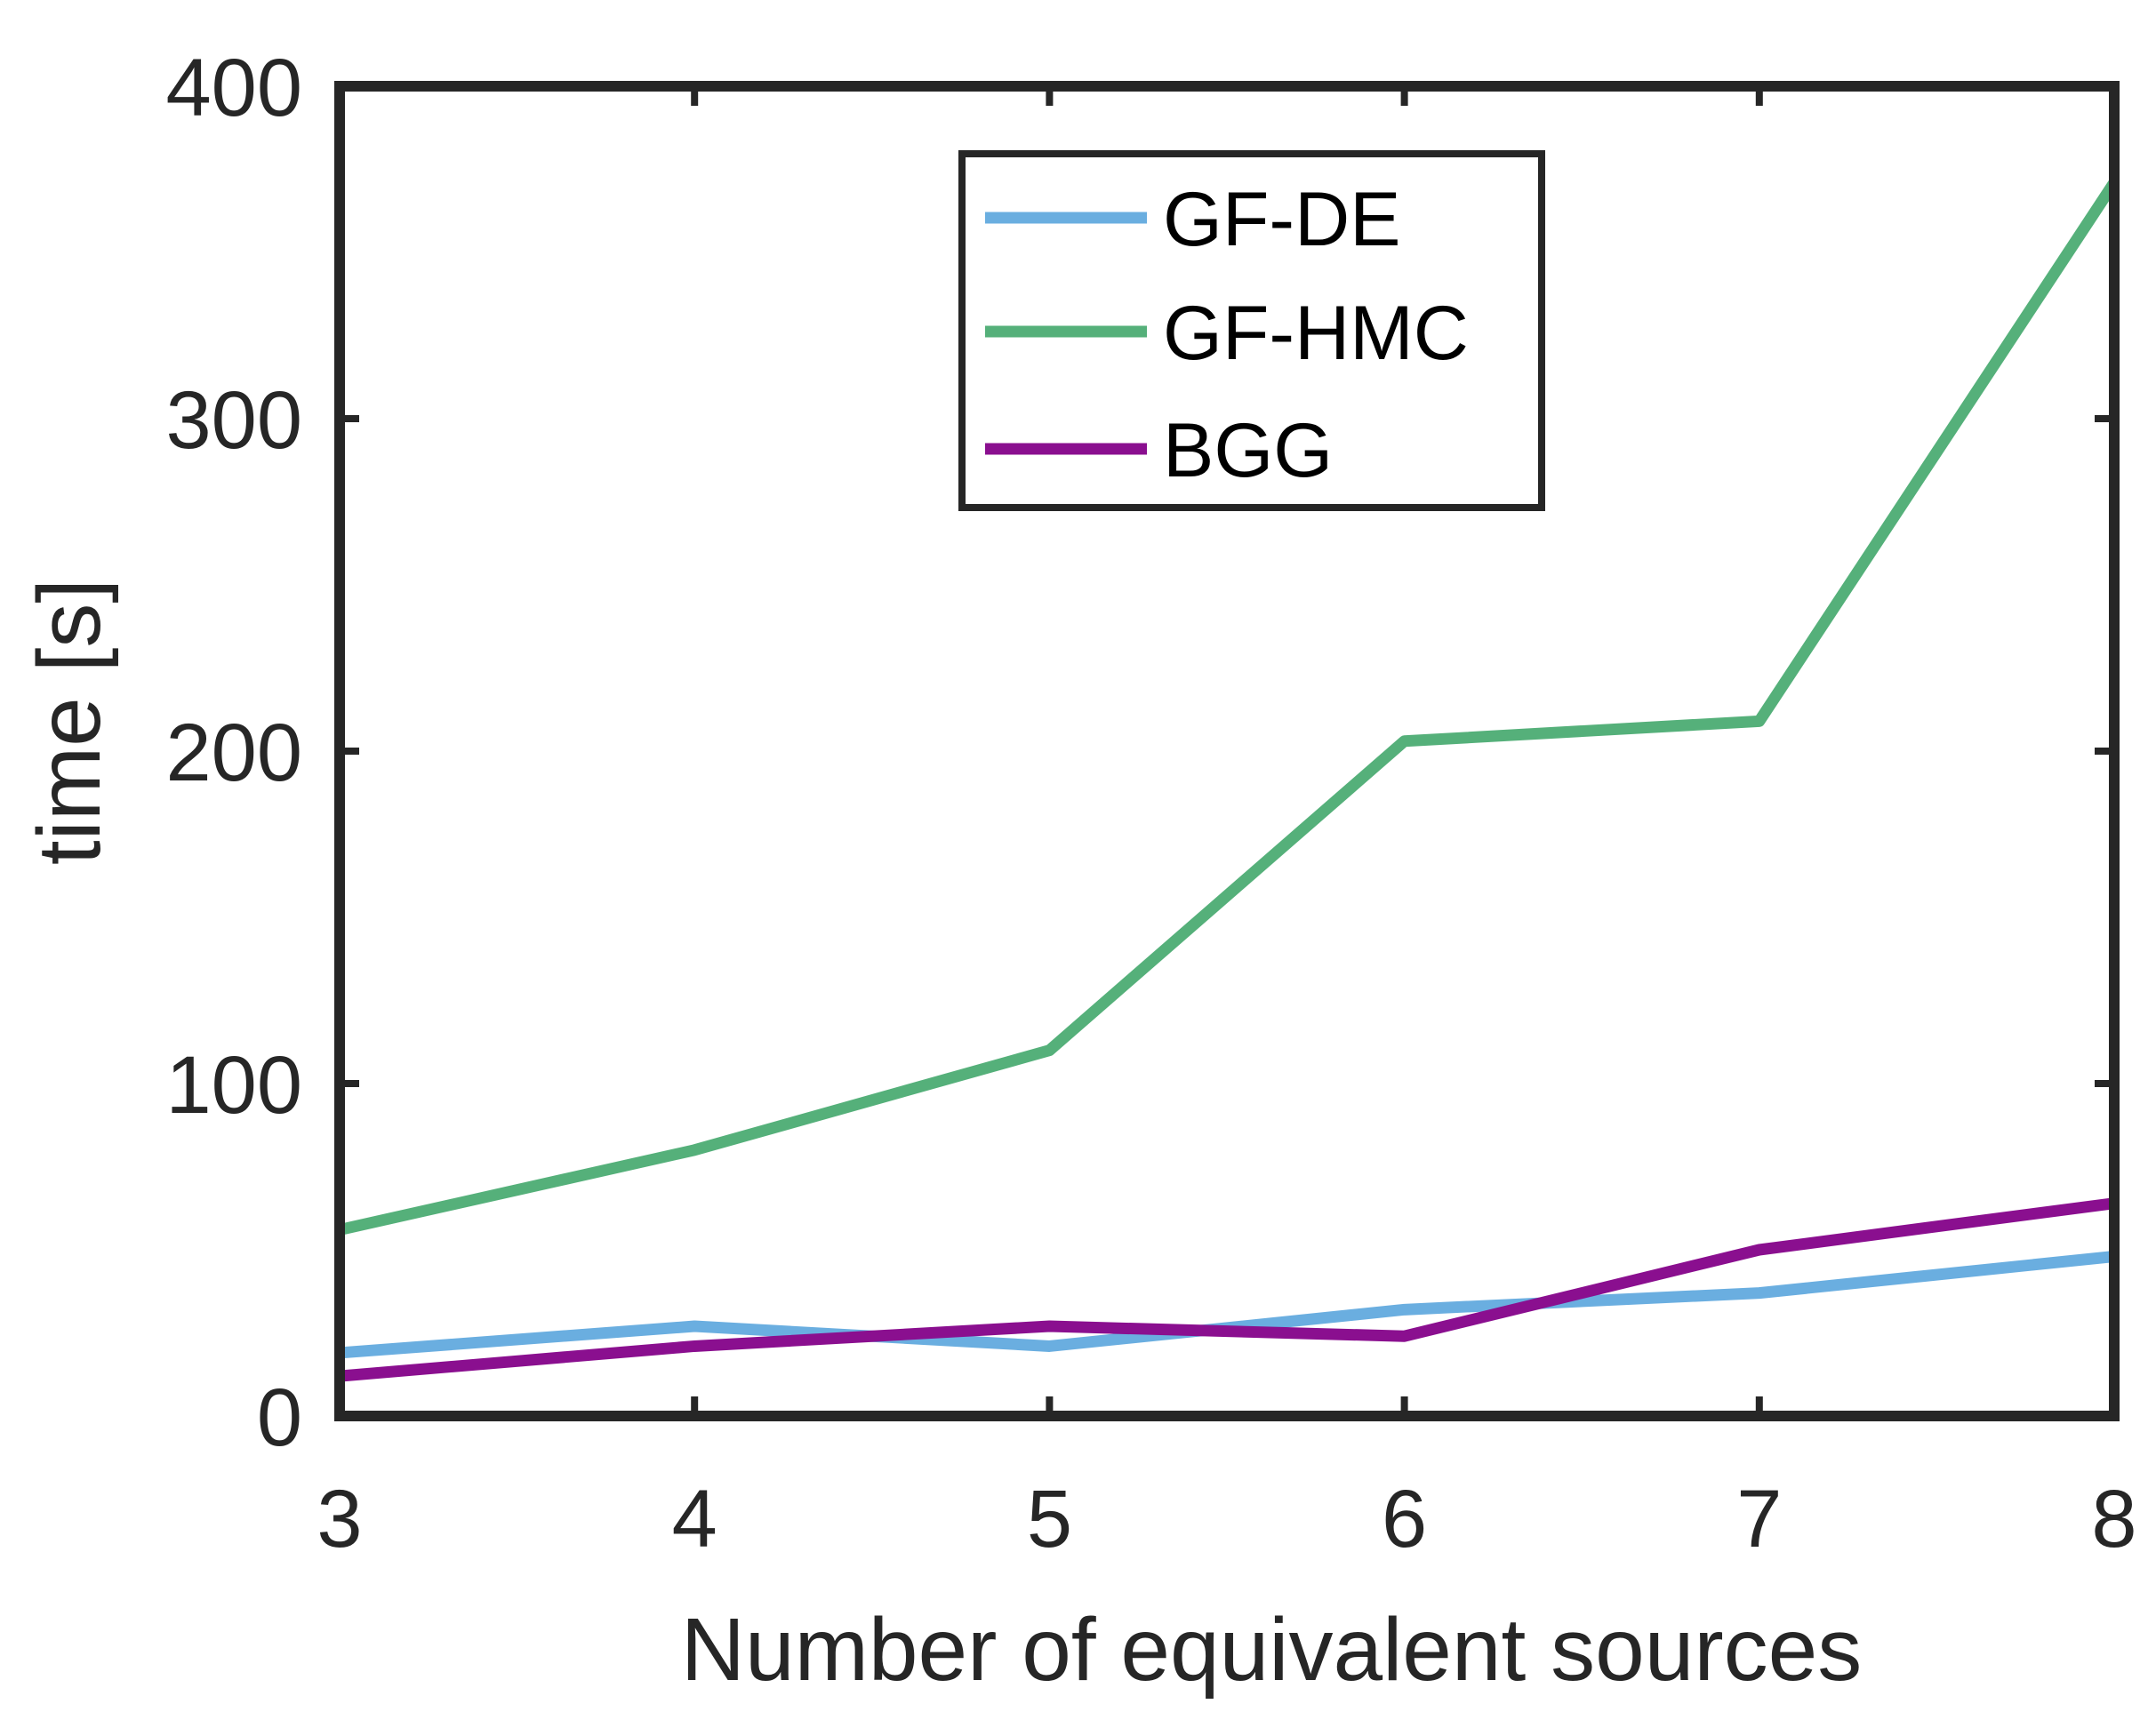  Describe the element at coordinates (234, 753) in the screenshot. I see `y-tick-label: 200` at that location.